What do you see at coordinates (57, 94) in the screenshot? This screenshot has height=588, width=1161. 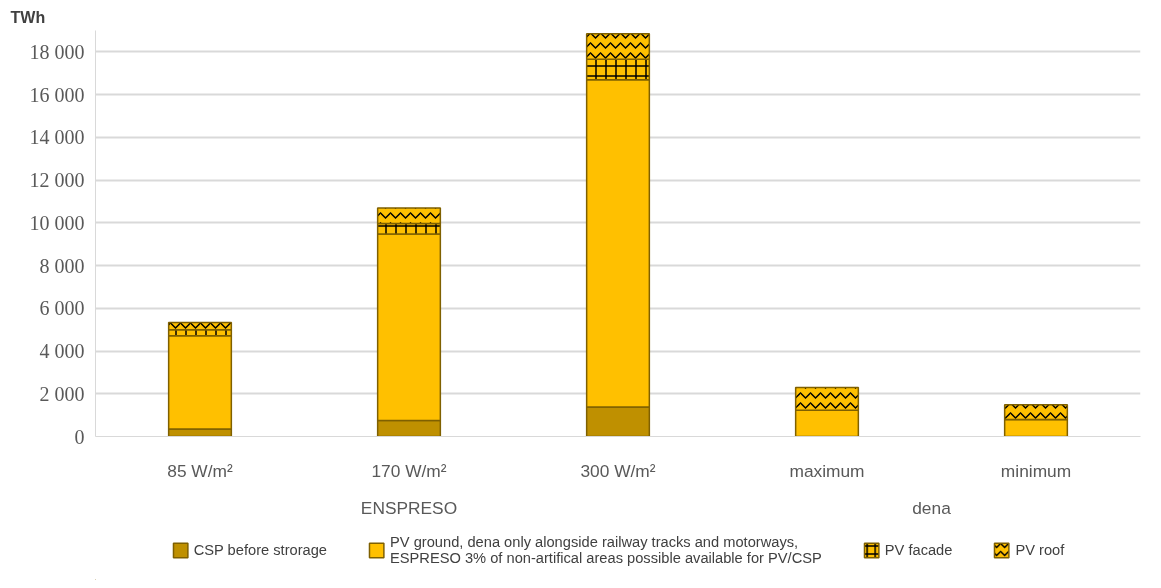 I see `y-tick-label: 16 000` at bounding box center [57, 94].